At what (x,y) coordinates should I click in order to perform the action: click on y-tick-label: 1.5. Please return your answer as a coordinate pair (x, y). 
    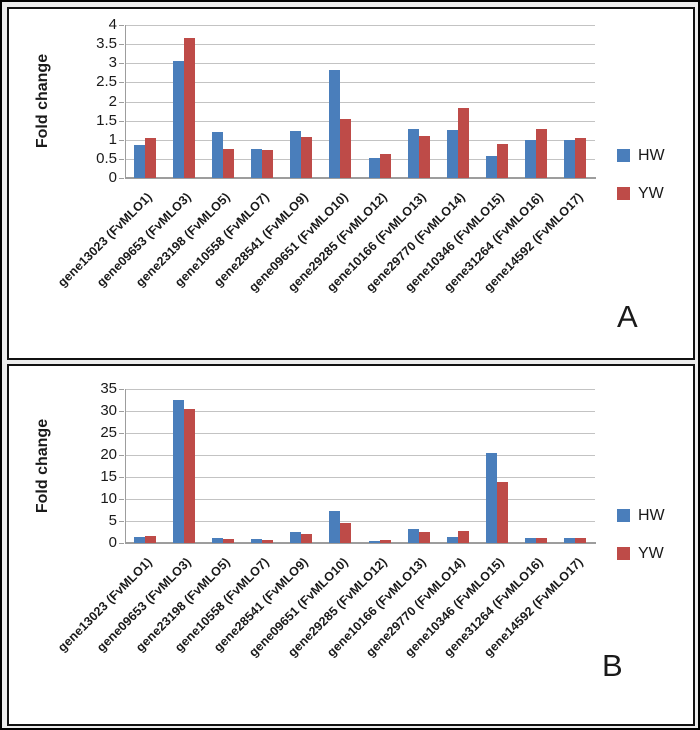
    Looking at the image, I should click on (106, 120).